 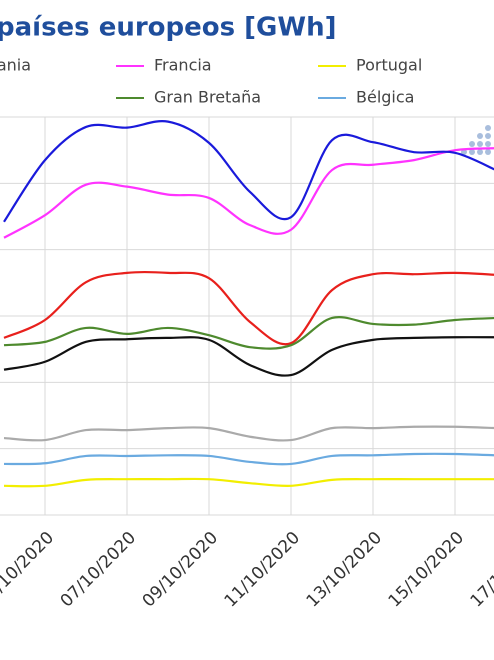 I want to click on legend-label: Alemania, so click(x=15, y=65).